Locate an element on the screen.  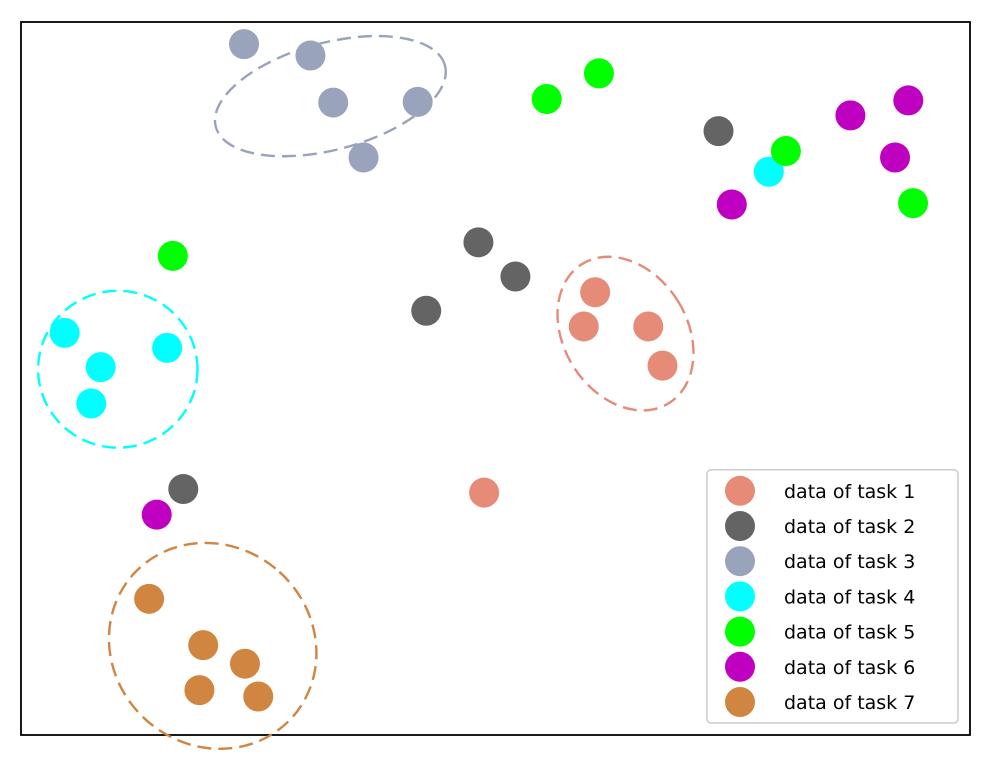
legend-label-data-of-task-1: data of task 1 is located at coordinates (849, 492).